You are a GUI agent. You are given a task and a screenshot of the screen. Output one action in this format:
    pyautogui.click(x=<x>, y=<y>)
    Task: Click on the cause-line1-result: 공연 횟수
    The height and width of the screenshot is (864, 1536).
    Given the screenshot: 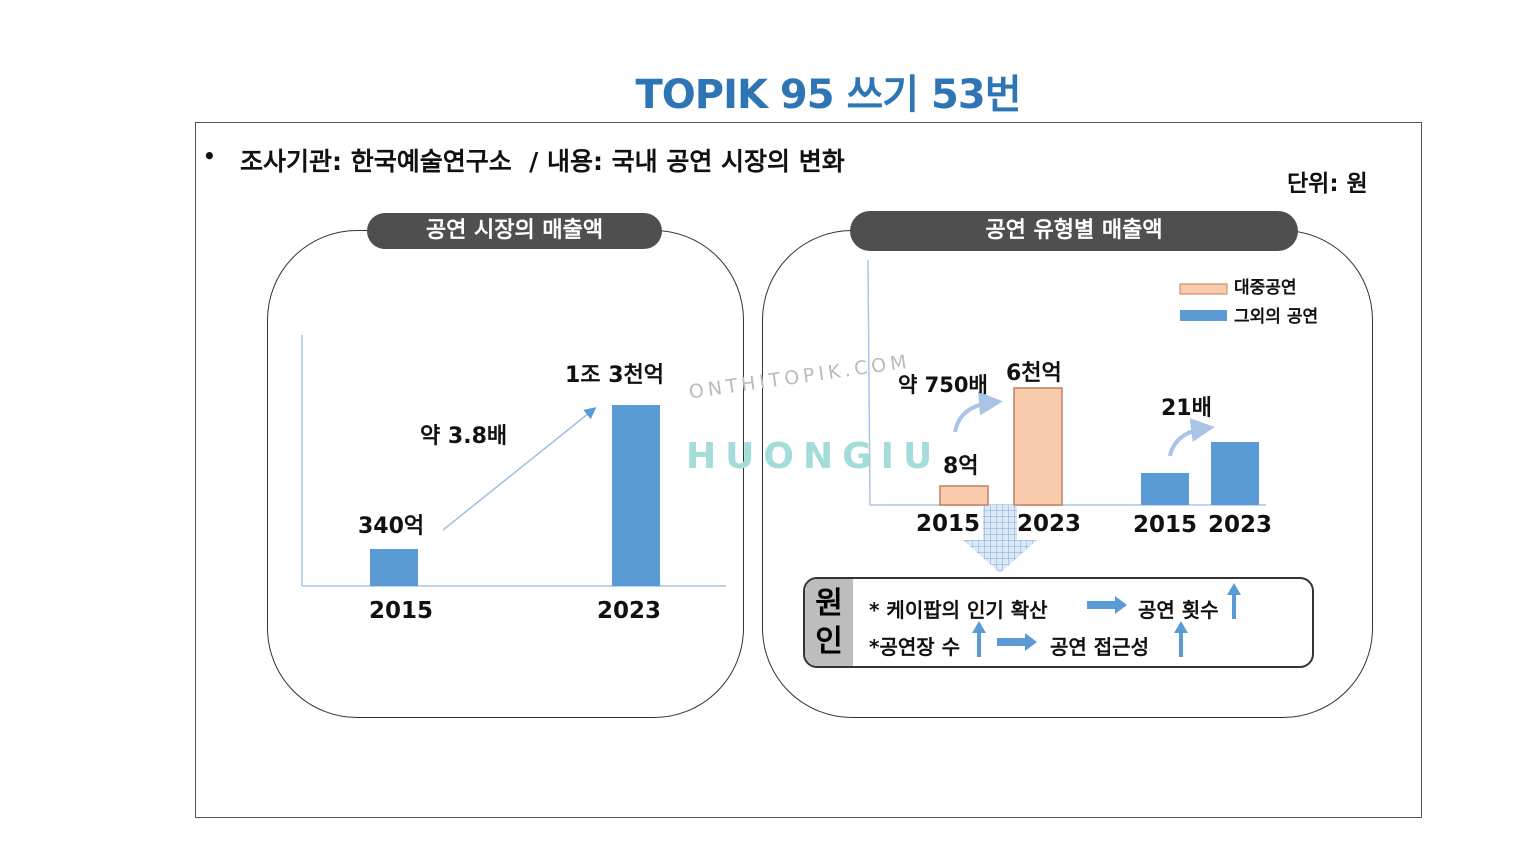 What is the action you would take?
    pyautogui.click(x=1178, y=610)
    